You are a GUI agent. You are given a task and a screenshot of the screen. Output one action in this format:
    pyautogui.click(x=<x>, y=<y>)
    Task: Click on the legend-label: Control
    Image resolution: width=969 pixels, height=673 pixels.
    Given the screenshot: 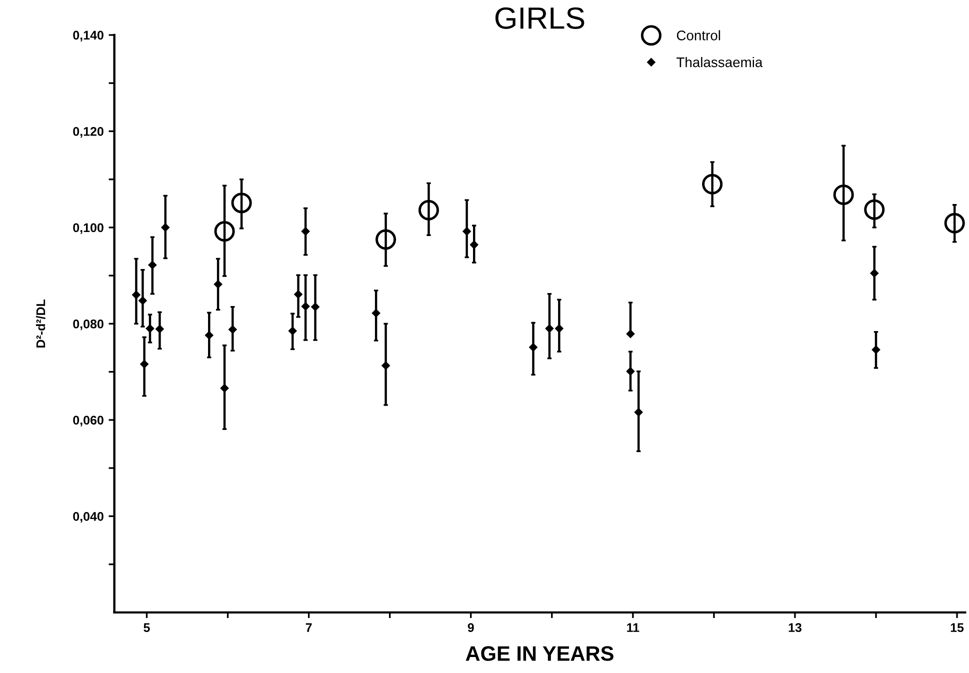 What is the action you would take?
    pyautogui.click(x=698, y=35)
    